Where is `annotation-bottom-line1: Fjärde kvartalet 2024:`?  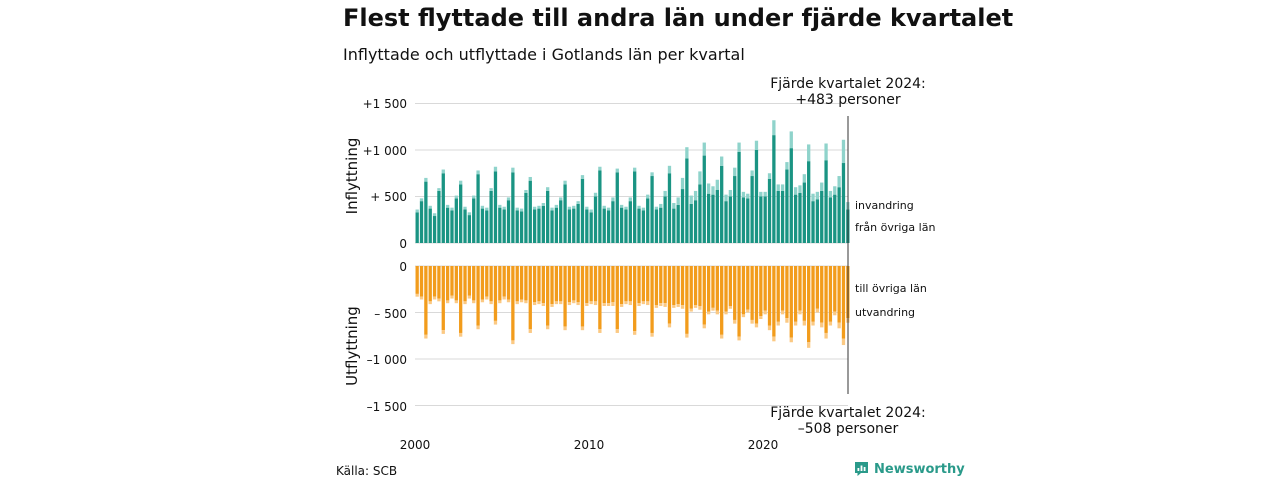
annotation-bottom-line1: Fjärde kvartalet 2024: is located at coordinates (848, 413).